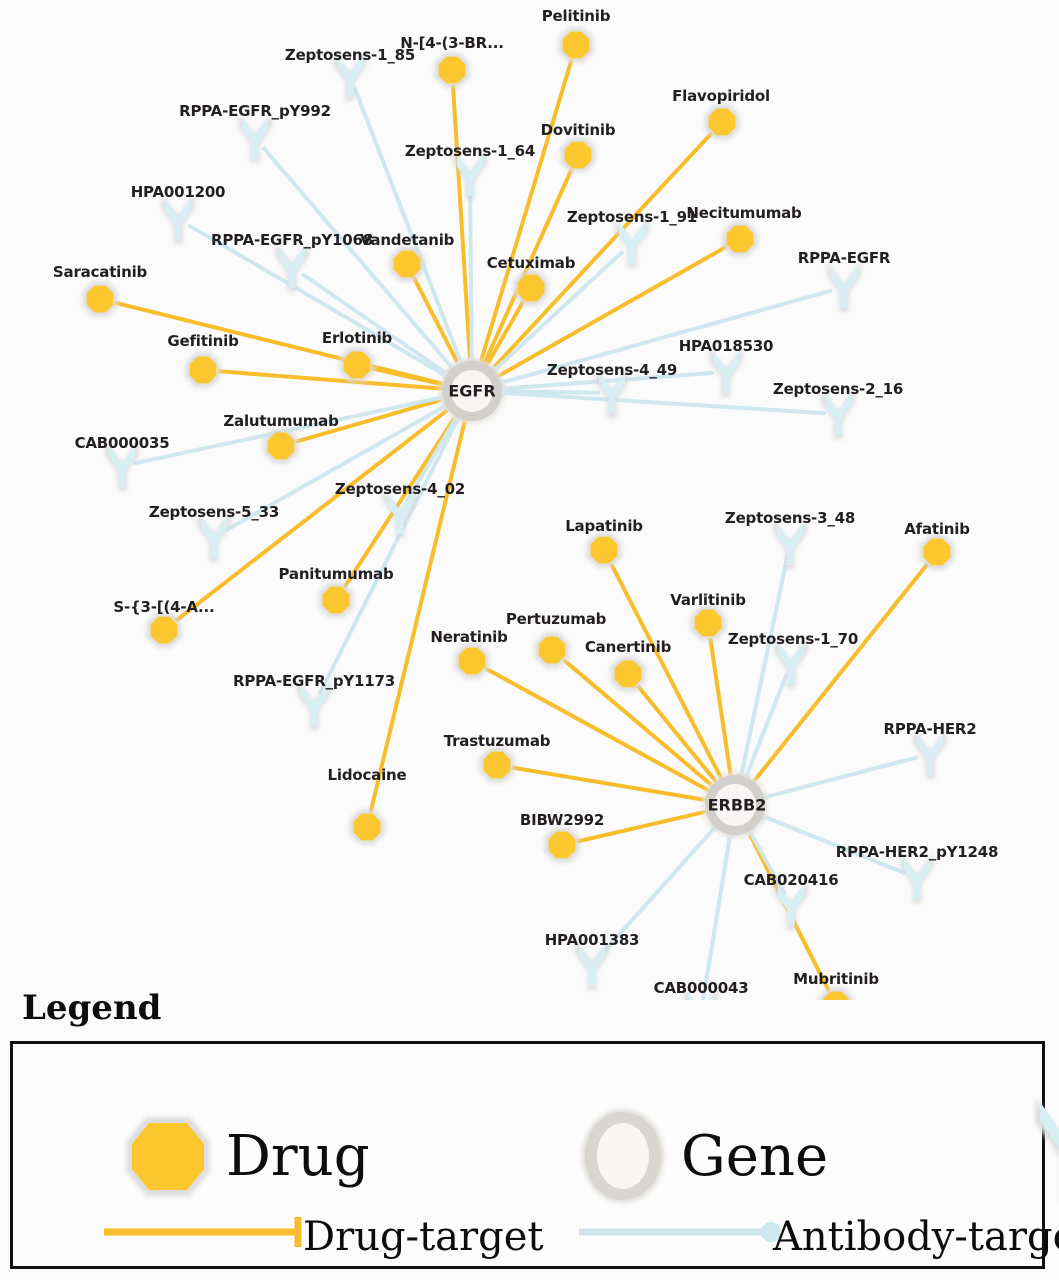  Describe the element at coordinates (1047, 1127) in the screenshot. I see `antibody-legend-icon` at that location.